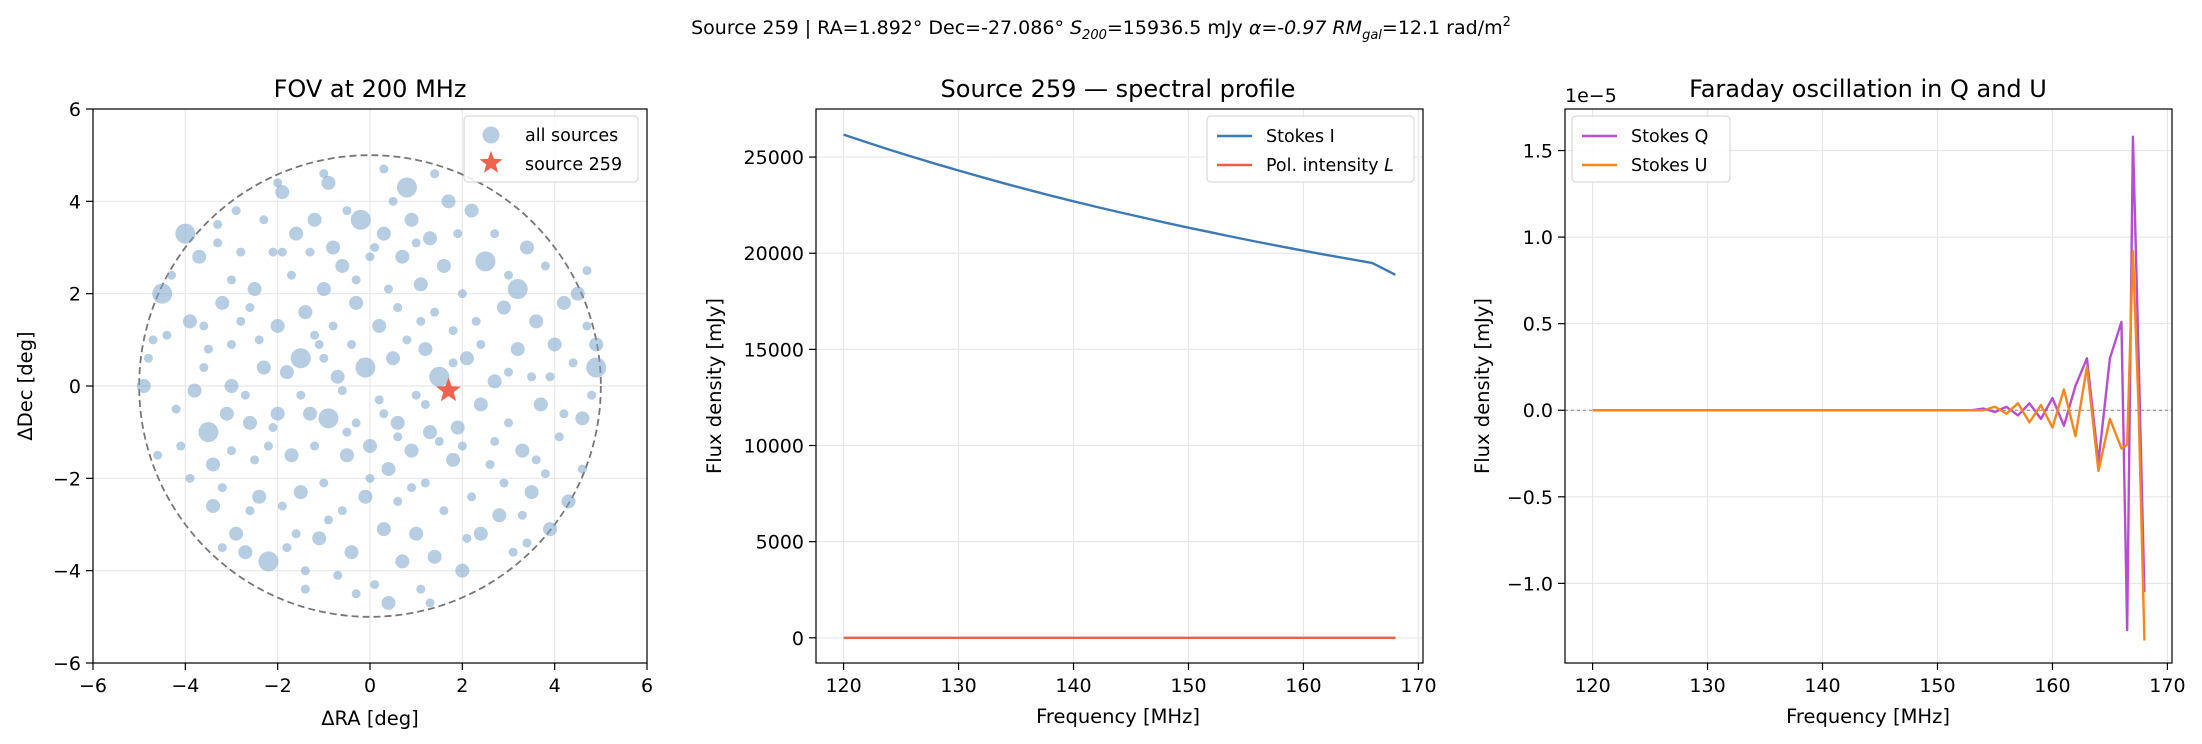  What do you see at coordinates (843, 686) in the screenshot?
I see `x-tick-label: 120` at bounding box center [843, 686].